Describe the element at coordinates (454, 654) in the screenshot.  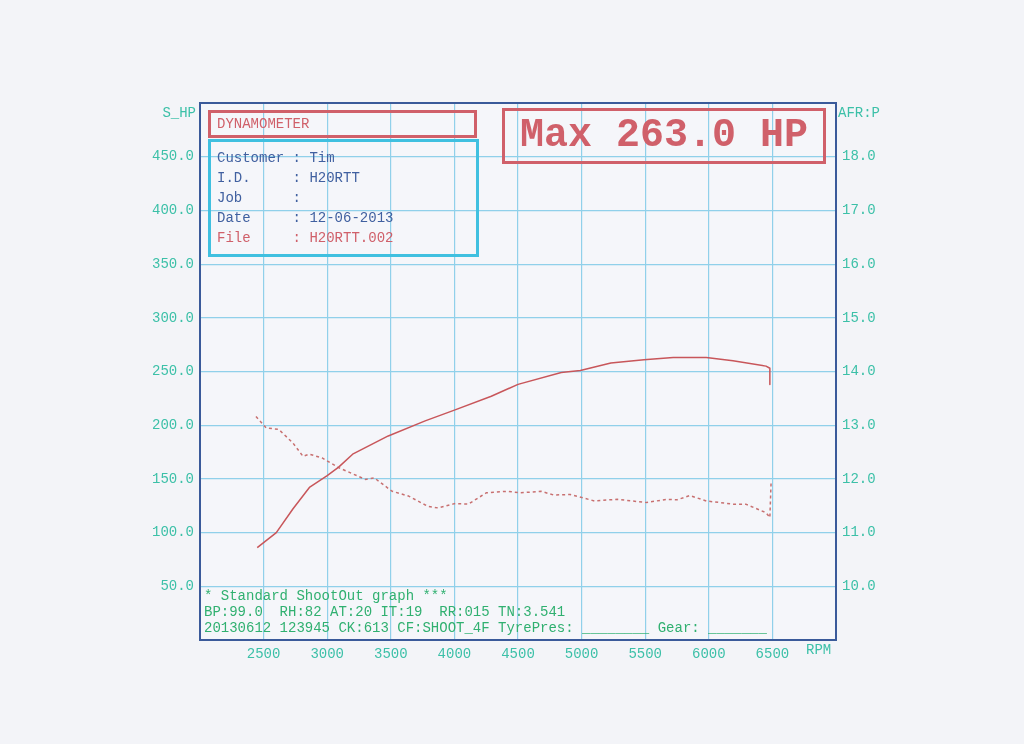
I see `x-tick-label: 4000` at that location.